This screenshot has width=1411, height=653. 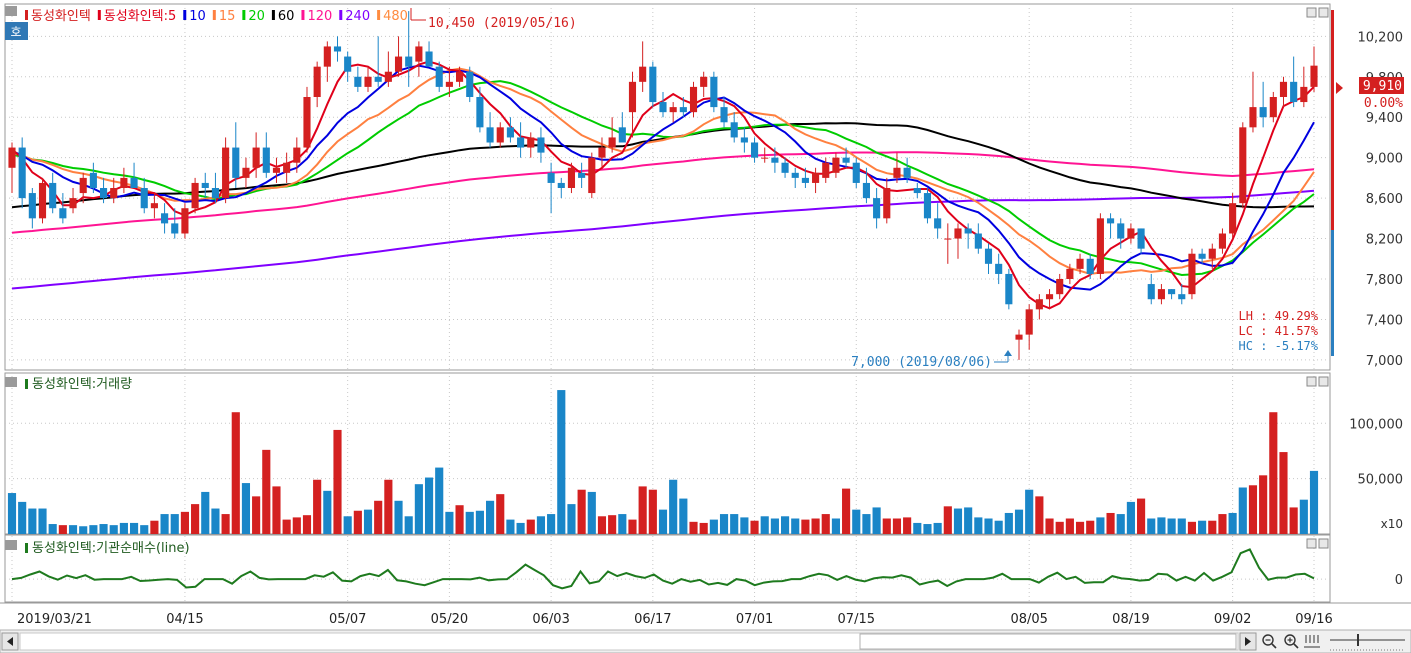 What do you see at coordinates (1384, 240) in the screenshot?
I see `price-tick-label: 8,200` at bounding box center [1384, 240].